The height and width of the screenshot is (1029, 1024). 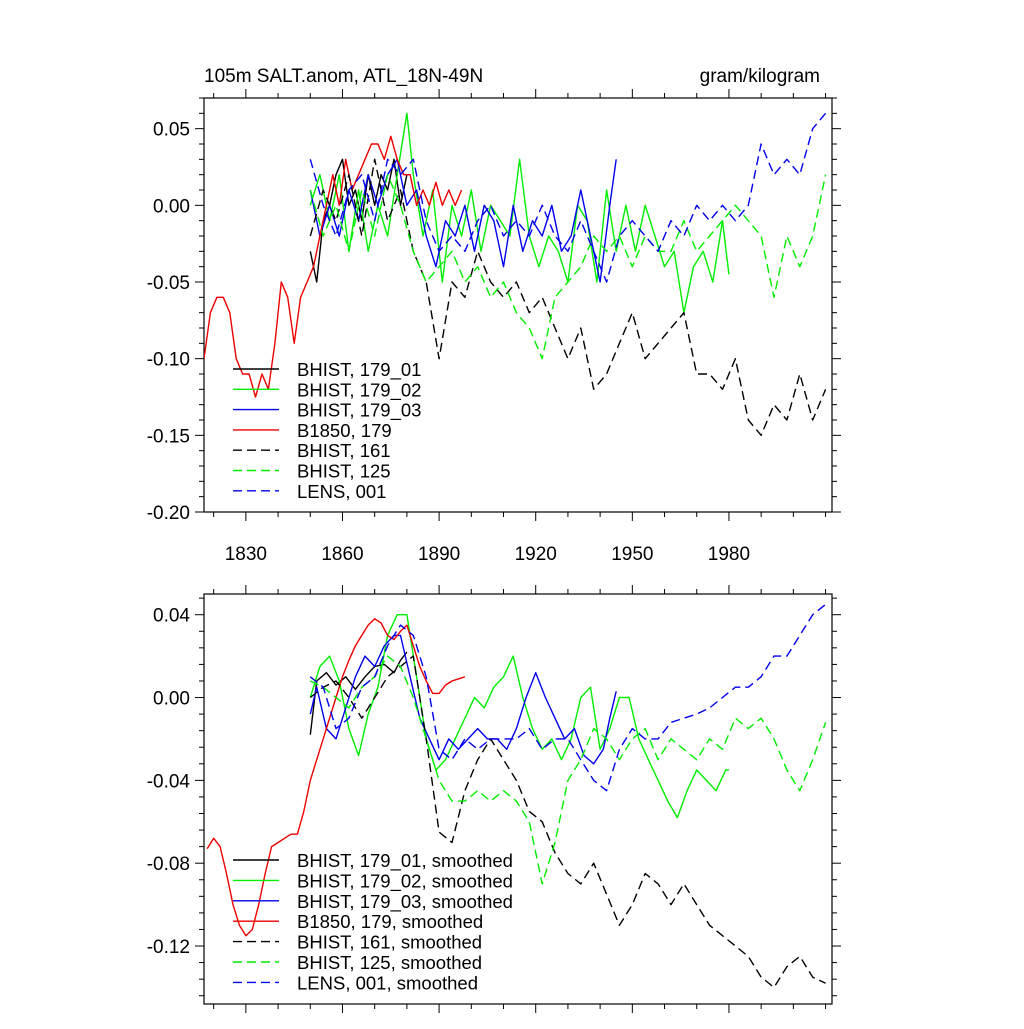 I want to click on x-tick-label: 1950, so click(x=632, y=554).